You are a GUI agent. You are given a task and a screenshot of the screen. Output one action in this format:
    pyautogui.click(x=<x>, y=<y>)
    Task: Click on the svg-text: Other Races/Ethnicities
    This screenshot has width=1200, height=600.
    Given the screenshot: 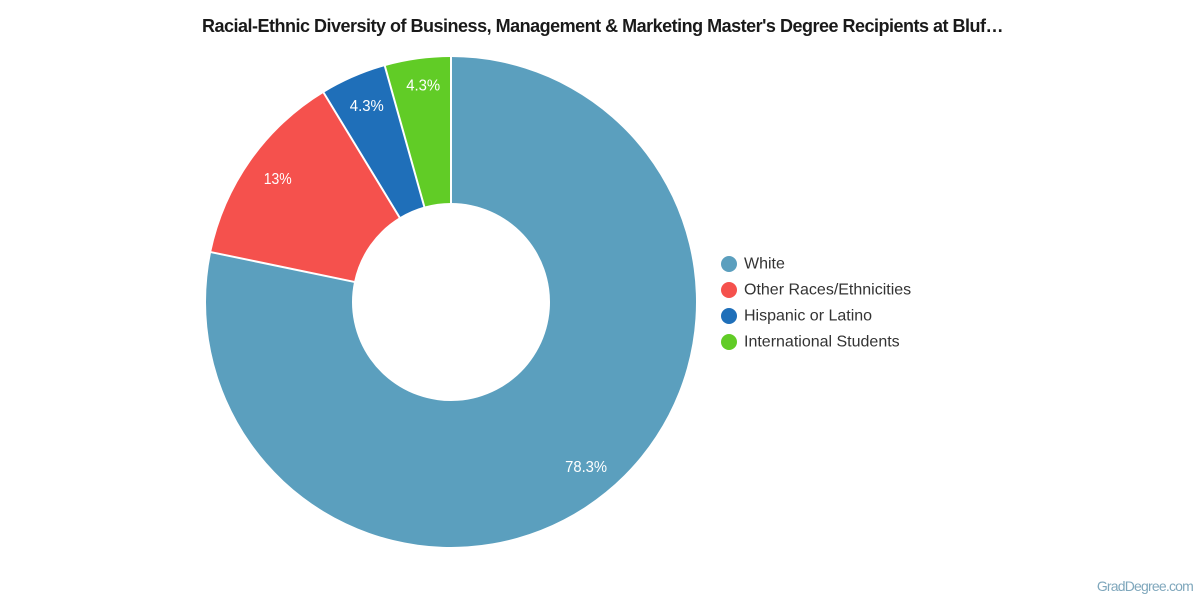 What is the action you would take?
    pyautogui.click(x=827, y=290)
    